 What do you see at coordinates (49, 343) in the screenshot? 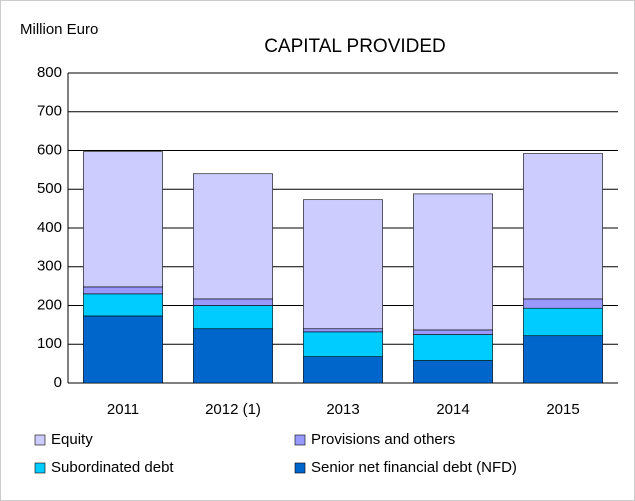
I see `y-tick-label: 100` at bounding box center [49, 343].